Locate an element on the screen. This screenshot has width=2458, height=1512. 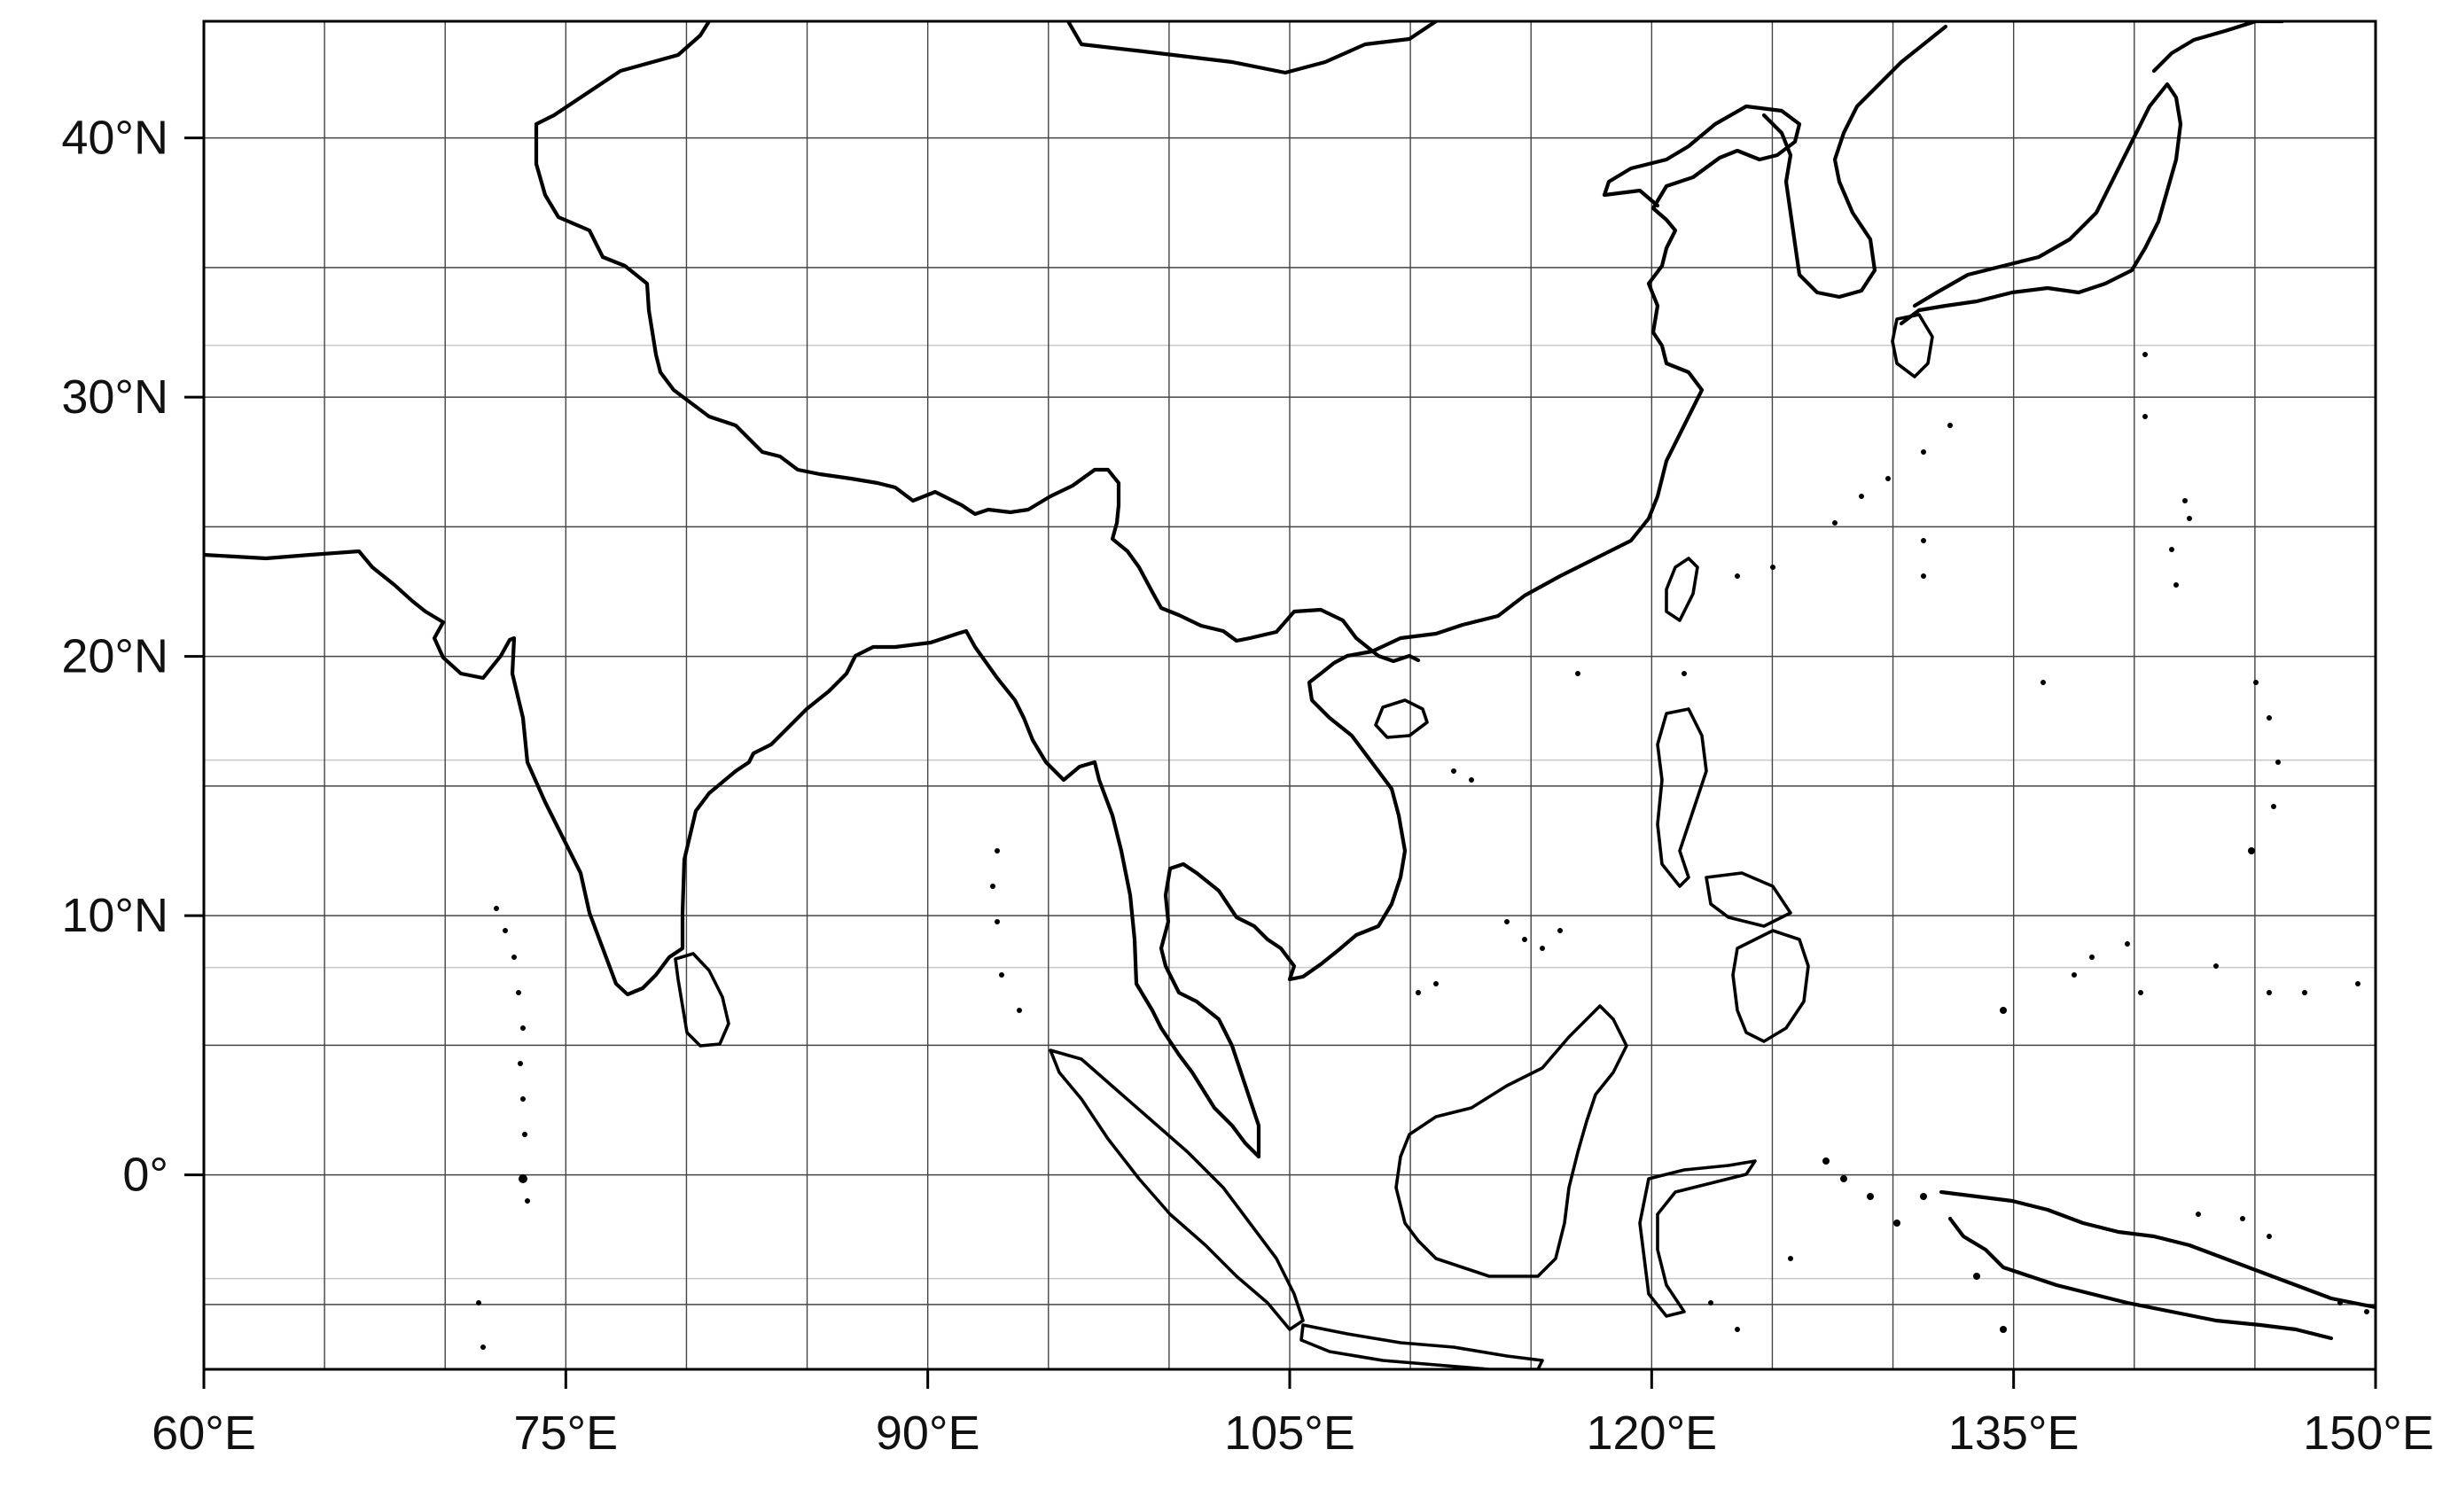
island-sumatra is located at coordinates (1177, 1189).